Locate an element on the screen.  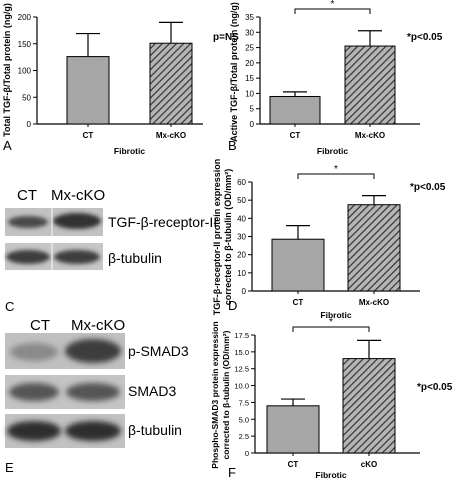
chart-d-category-label: CT is located at coordinates (298, 302).